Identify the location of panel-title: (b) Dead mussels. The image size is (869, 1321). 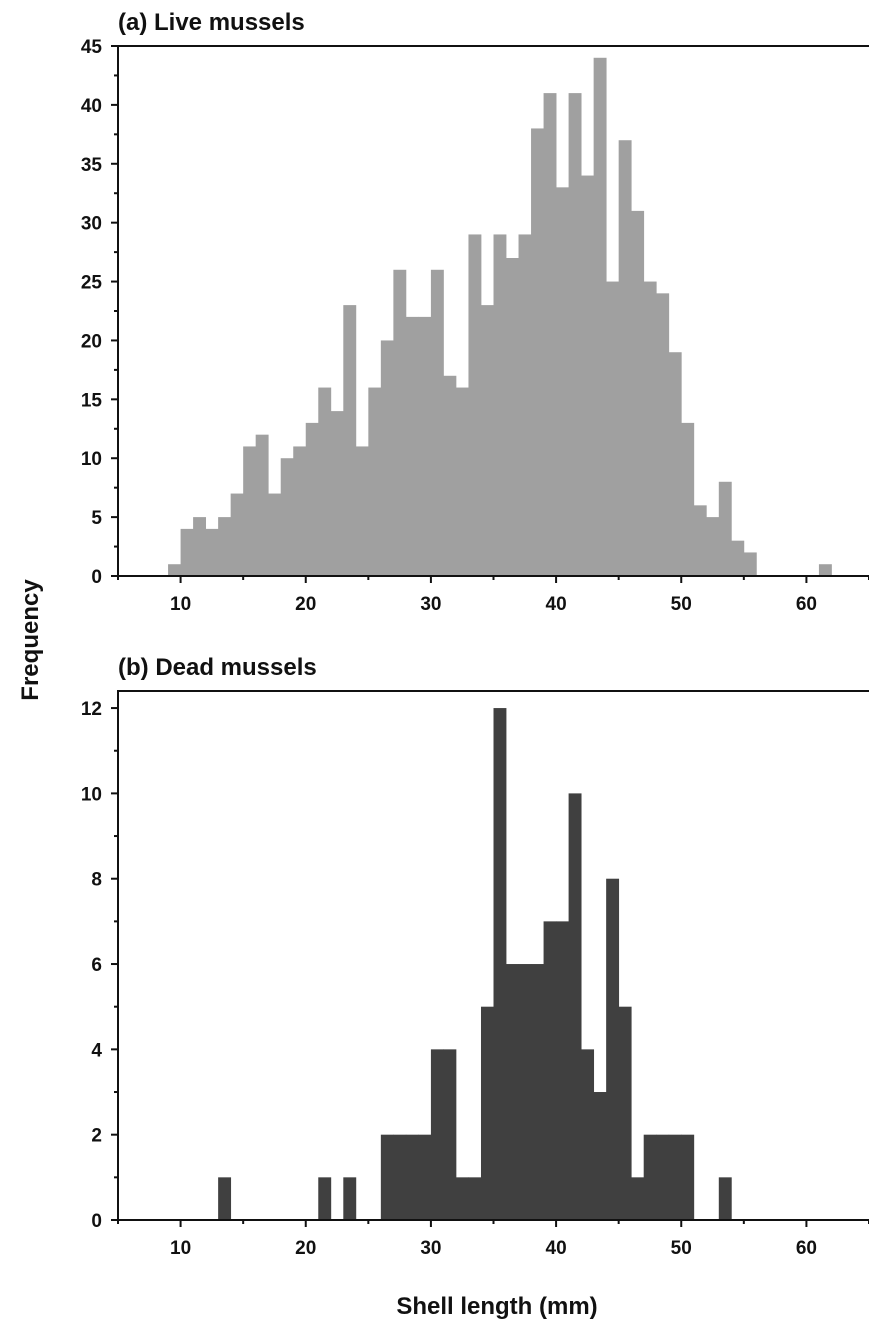
(217, 667).